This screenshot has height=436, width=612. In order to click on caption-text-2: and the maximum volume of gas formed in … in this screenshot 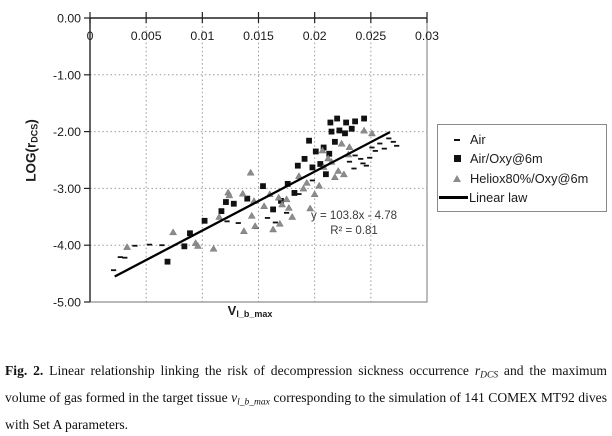, I will do `click(306, 383)`.